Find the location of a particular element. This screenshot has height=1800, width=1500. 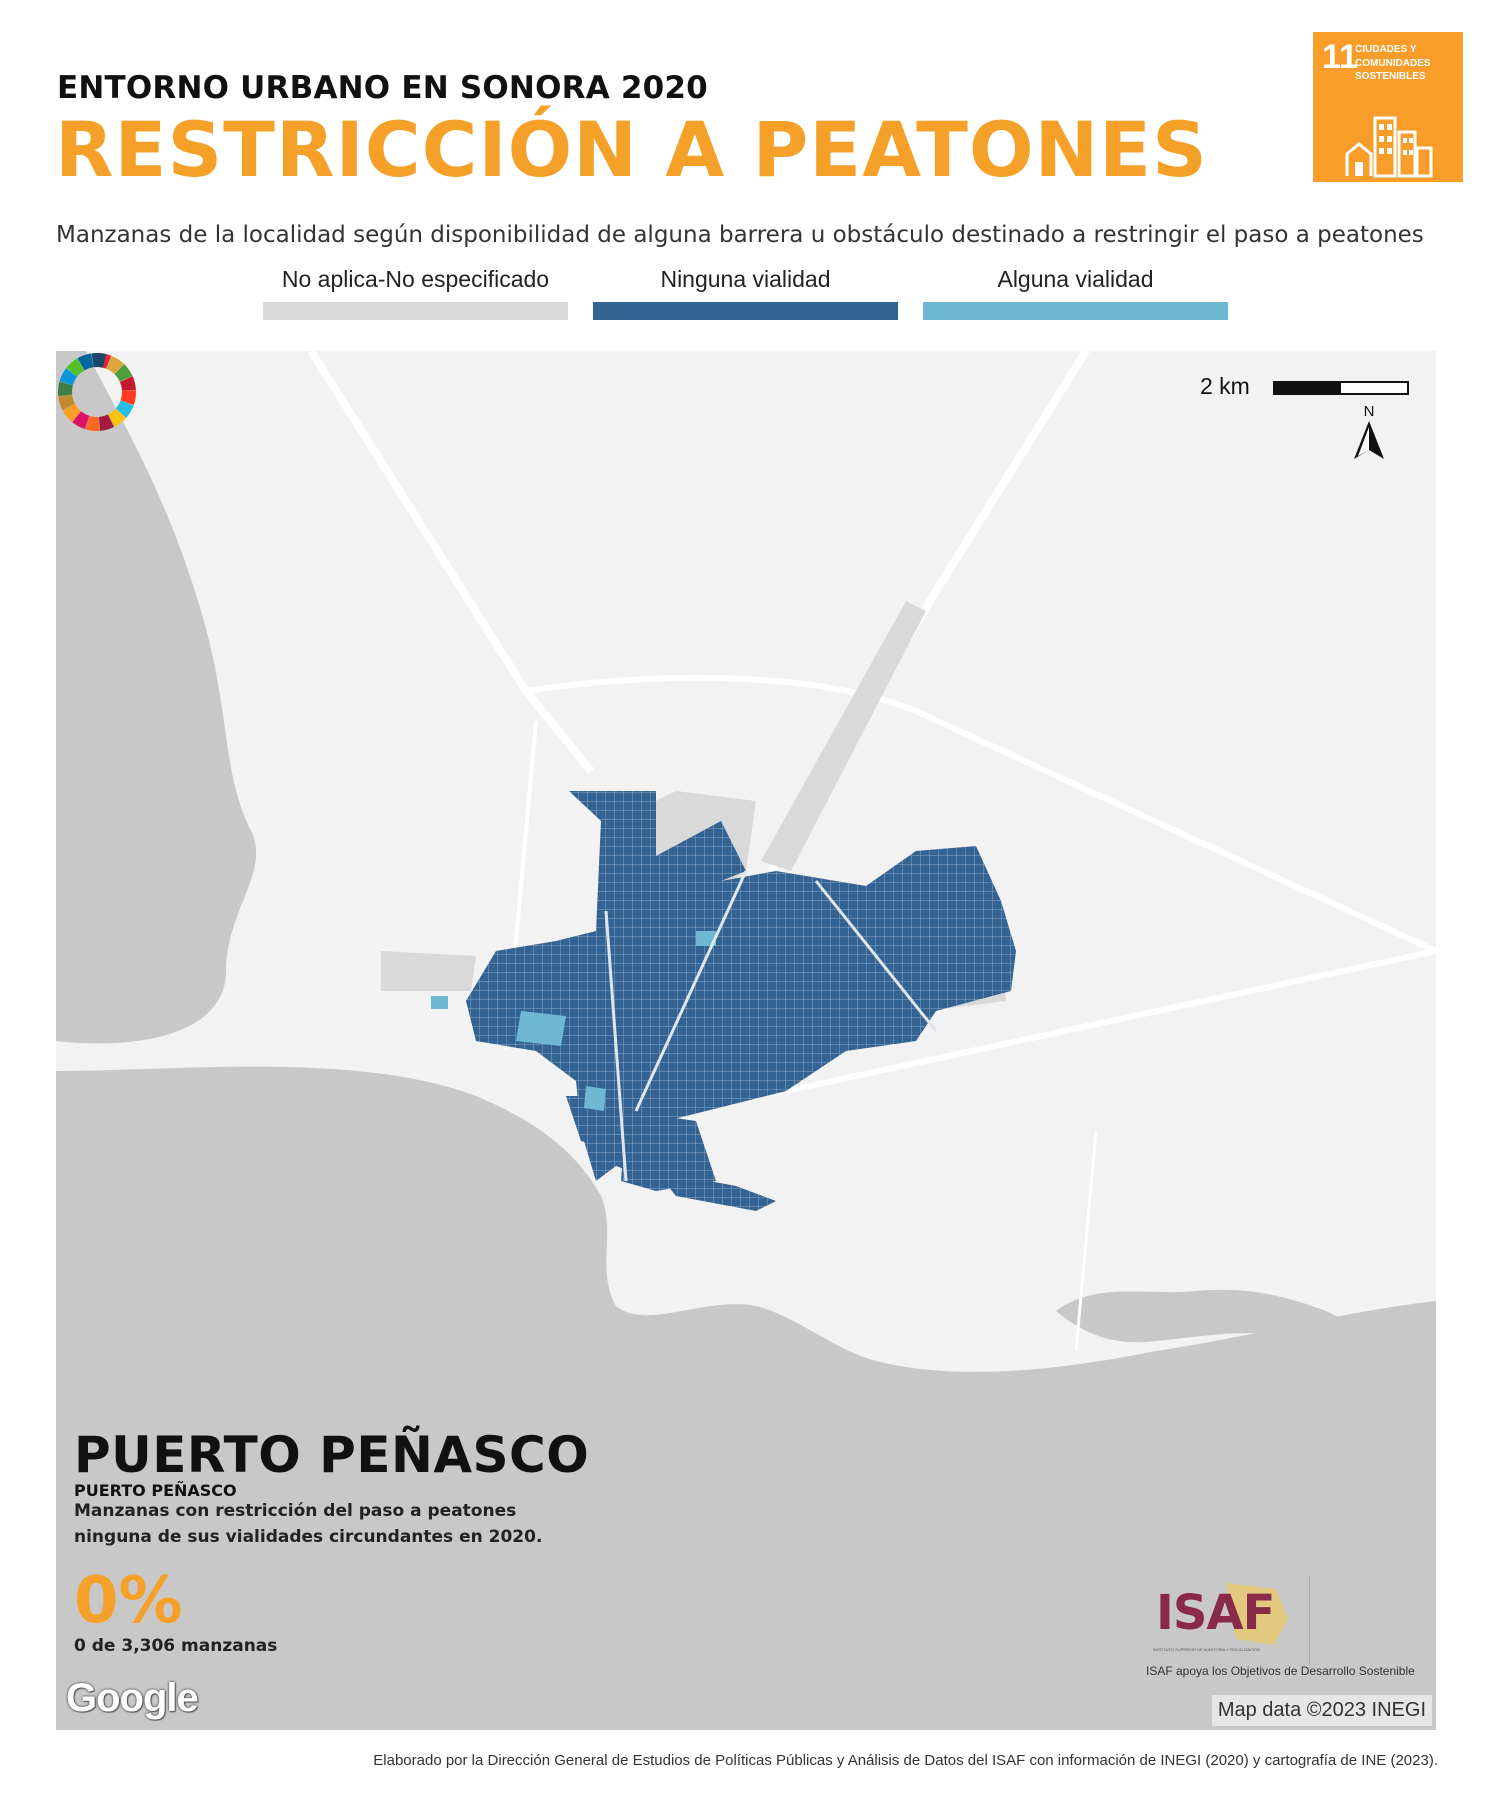

blocks-alguna is located at coordinates (573, 1021).